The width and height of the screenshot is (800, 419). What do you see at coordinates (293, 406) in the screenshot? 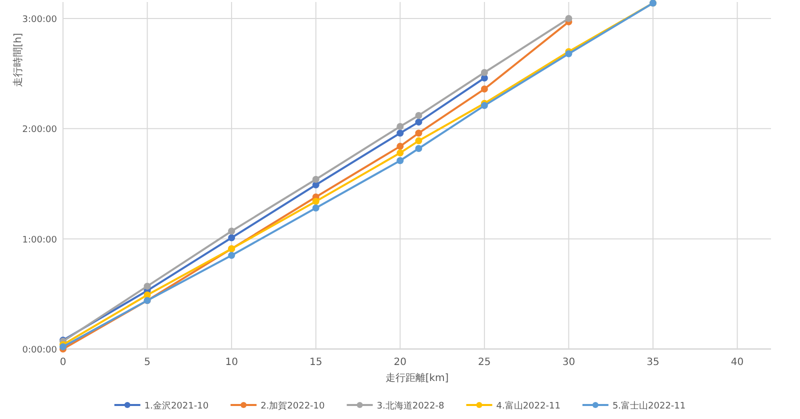
I see `legend-label: 2.加賀2022-10` at bounding box center [293, 406].